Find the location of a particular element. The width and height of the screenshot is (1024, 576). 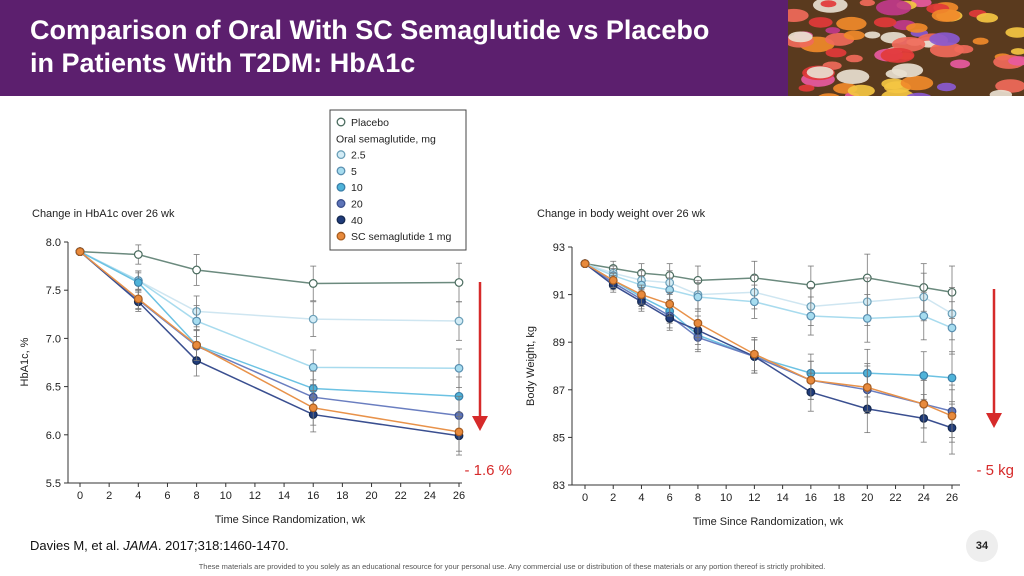

hba1c-chart-title: Change in HbA1c over 26 wk is located at coordinates (103, 214).